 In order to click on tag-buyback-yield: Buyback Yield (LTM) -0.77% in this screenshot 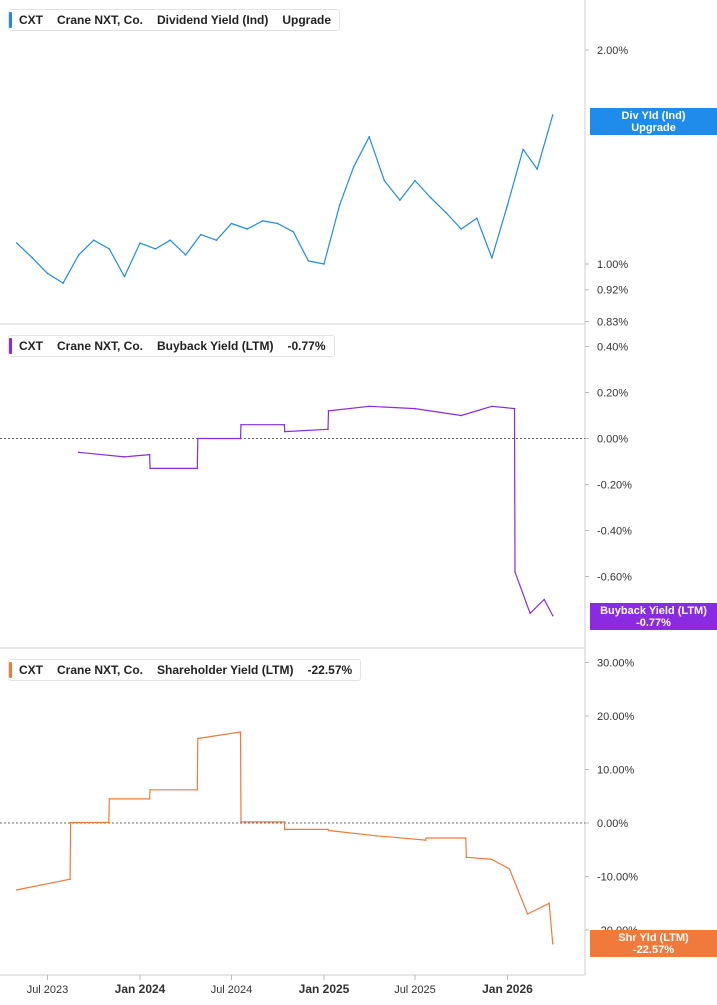, I will do `click(653, 616)`.